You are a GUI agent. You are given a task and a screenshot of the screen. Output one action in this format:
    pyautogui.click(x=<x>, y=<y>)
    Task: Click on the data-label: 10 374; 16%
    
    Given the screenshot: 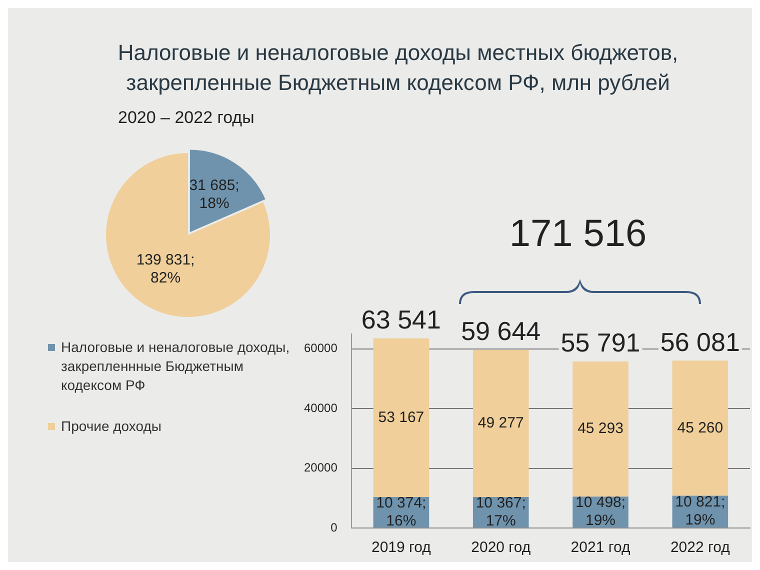 What is the action you would take?
    pyautogui.click(x=401, y=512)
    